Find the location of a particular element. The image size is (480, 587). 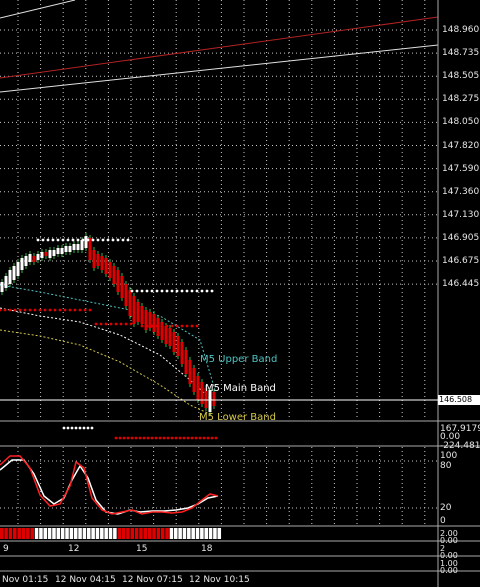

window-4-tick: 0.00 is located at coordinates (449, 555).